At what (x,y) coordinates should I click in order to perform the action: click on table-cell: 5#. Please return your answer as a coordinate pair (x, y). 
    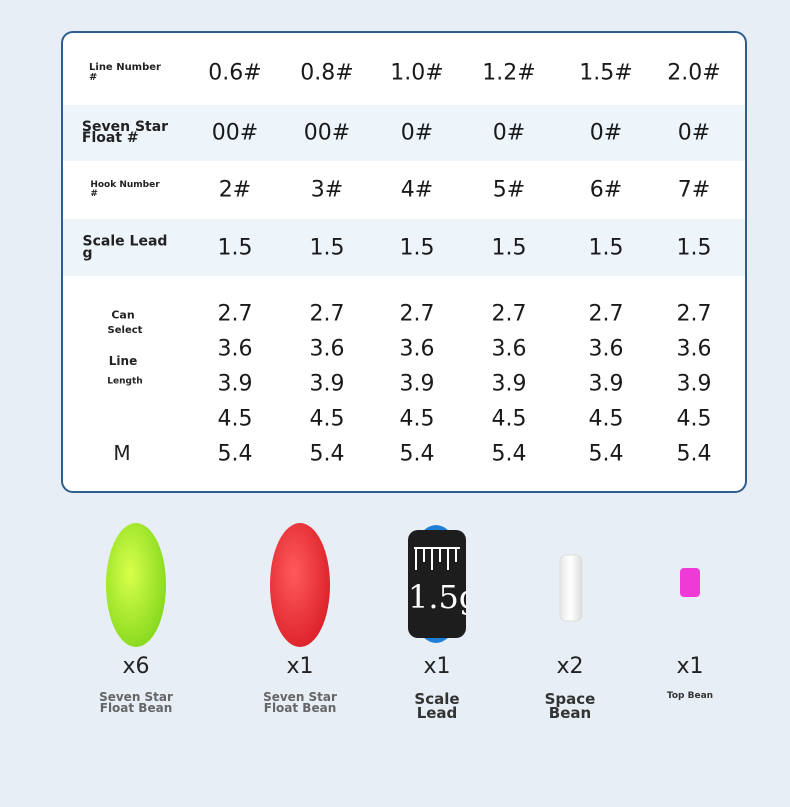
    Looking at the image, I should click on (509, 190).